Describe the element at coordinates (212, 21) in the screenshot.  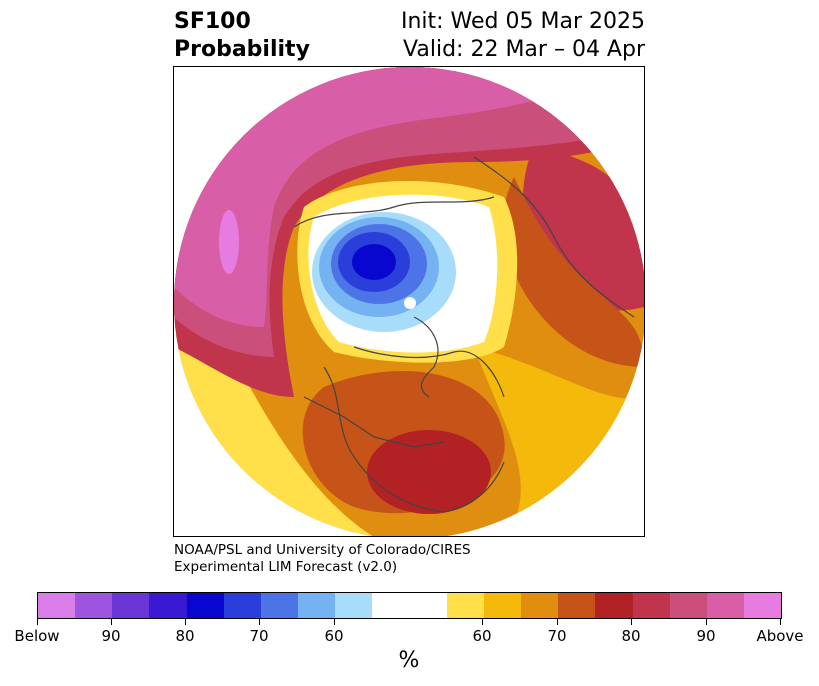
I see `map-title-line1: SF100` at that location.